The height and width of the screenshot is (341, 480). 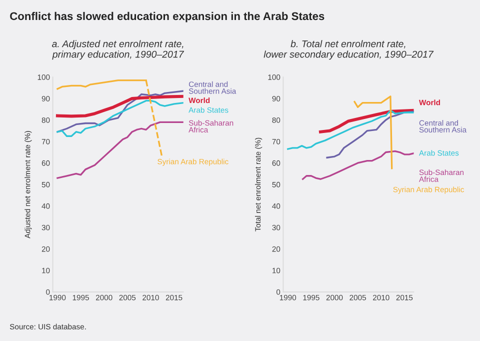 I want to click on chart-title: Conflict has slowed education expansion in the Arab States, so click(x=167, y=17).